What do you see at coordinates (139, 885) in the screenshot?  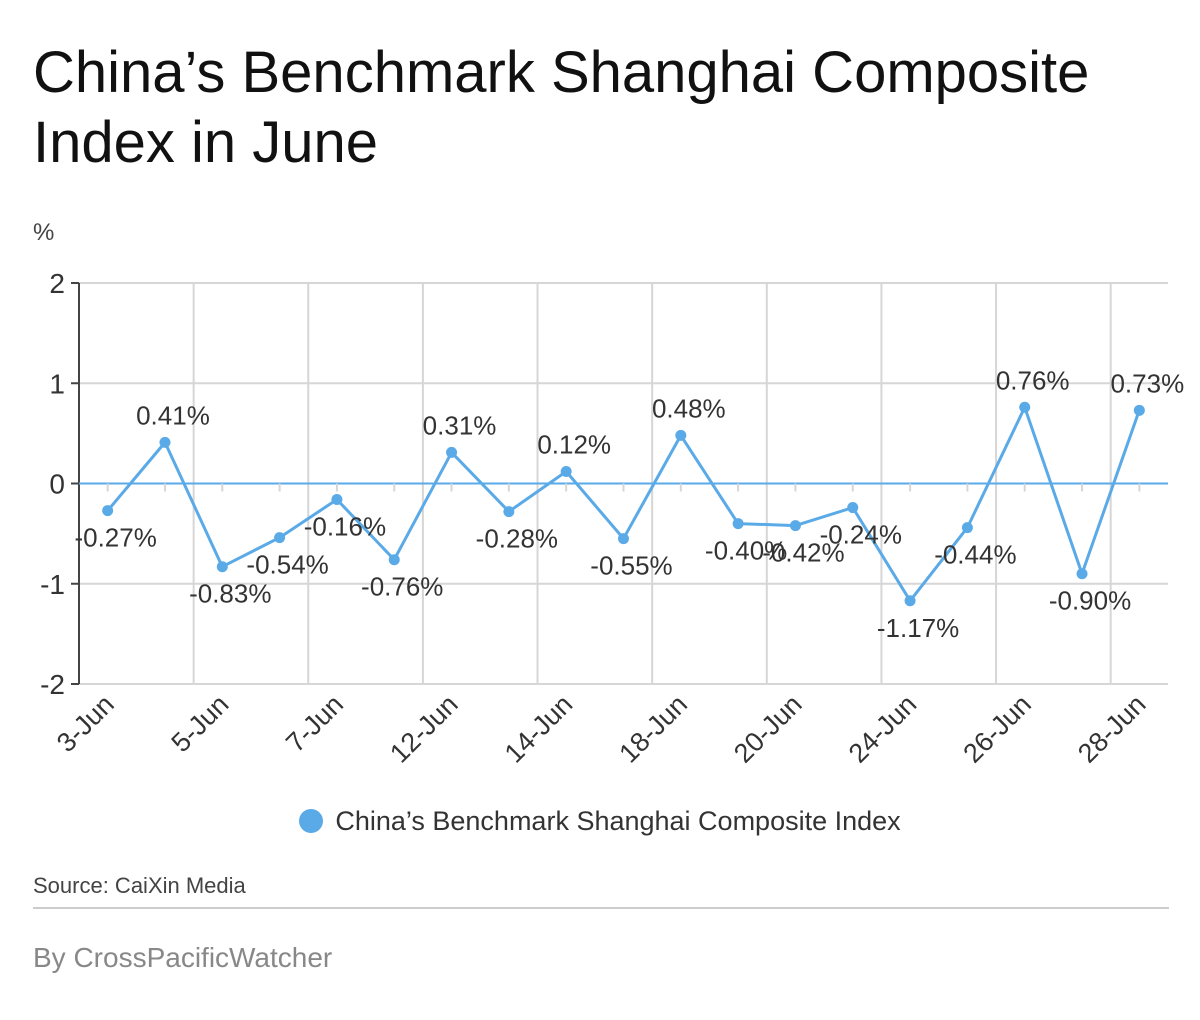 I see `source-note: Source: CaiXin Media` at bounding box center [139, 885].